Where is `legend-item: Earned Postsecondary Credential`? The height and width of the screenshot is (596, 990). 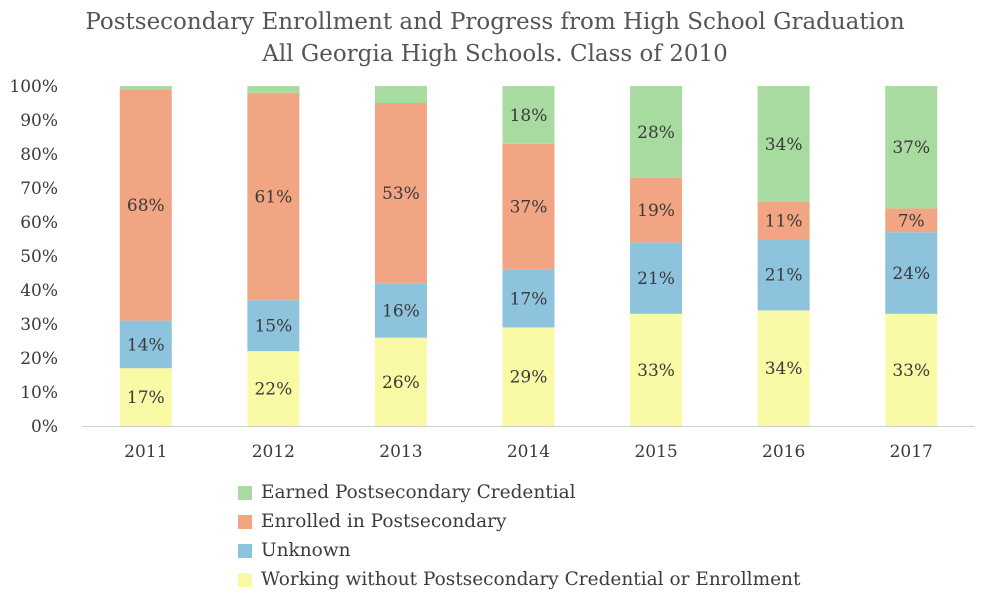
legend-item: Earned Postsecondary Credential is located at coordinates (519, 492).